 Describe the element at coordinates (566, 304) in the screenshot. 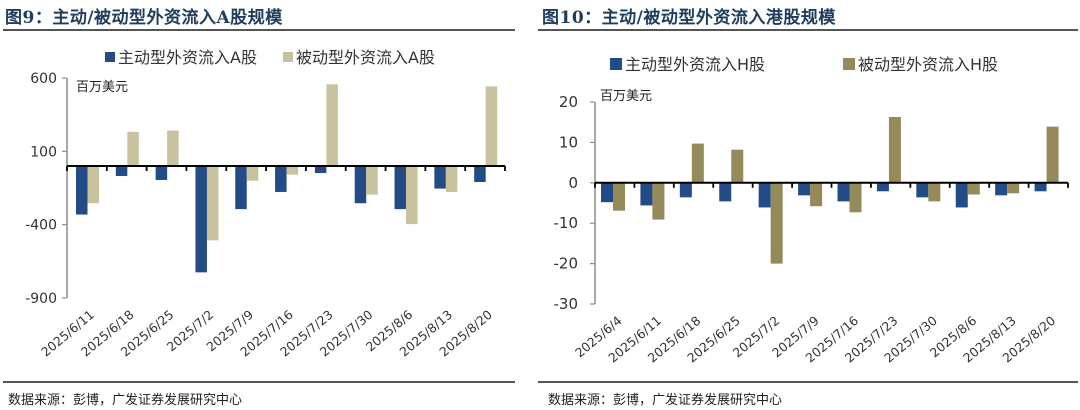

I see `y-tick-label: -30` at that location.